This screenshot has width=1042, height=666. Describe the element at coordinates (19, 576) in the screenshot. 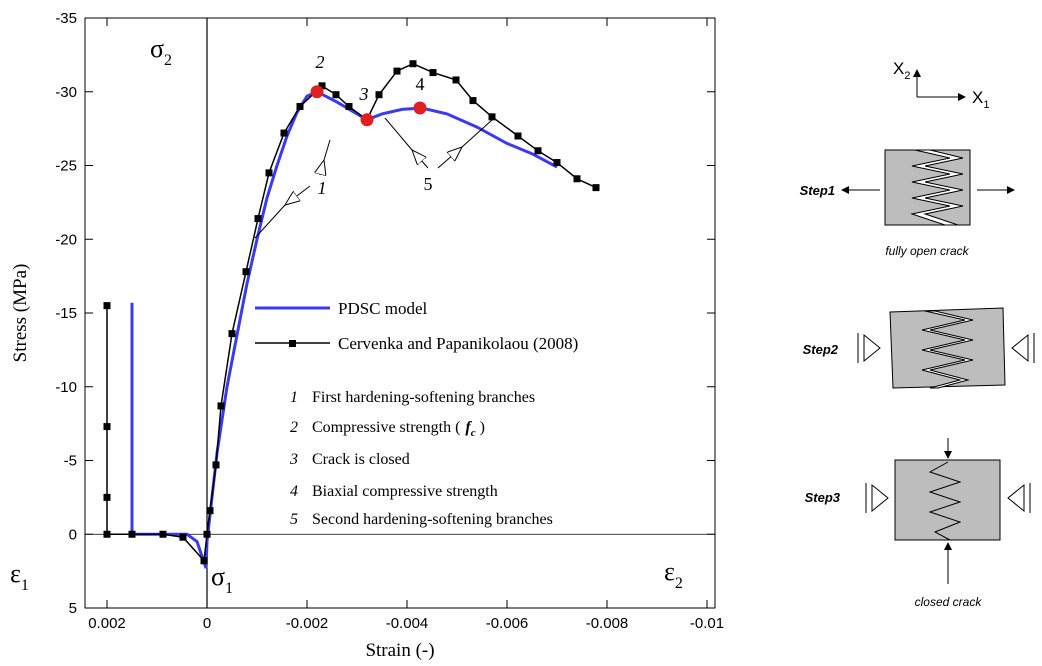

I see `axis-symbol: ε1` at that location.